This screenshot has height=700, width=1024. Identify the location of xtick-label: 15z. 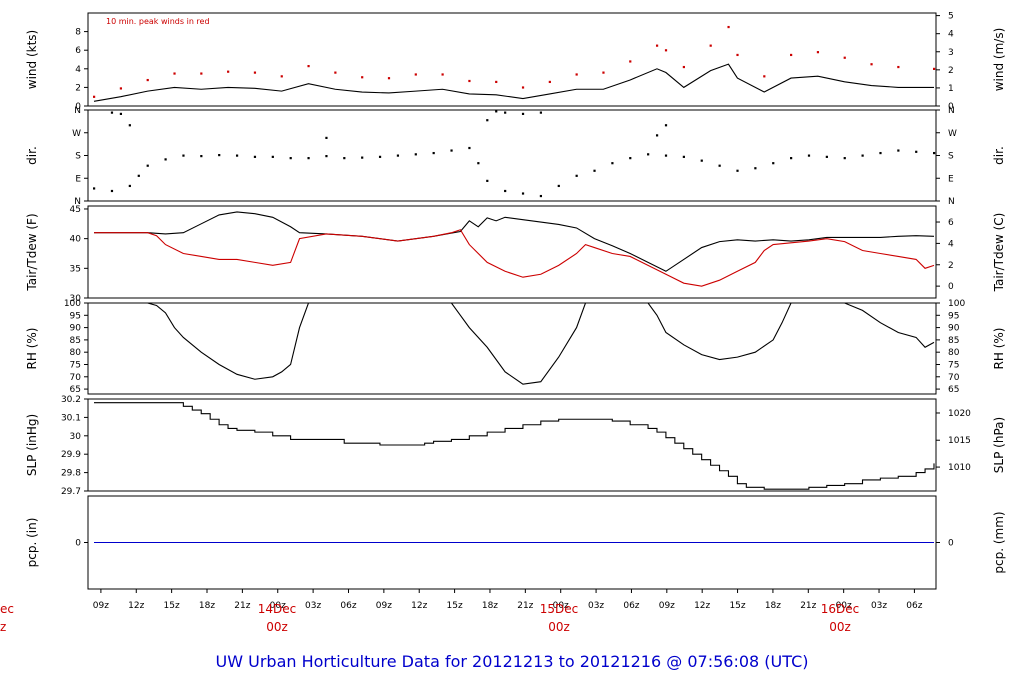
(172, 606).